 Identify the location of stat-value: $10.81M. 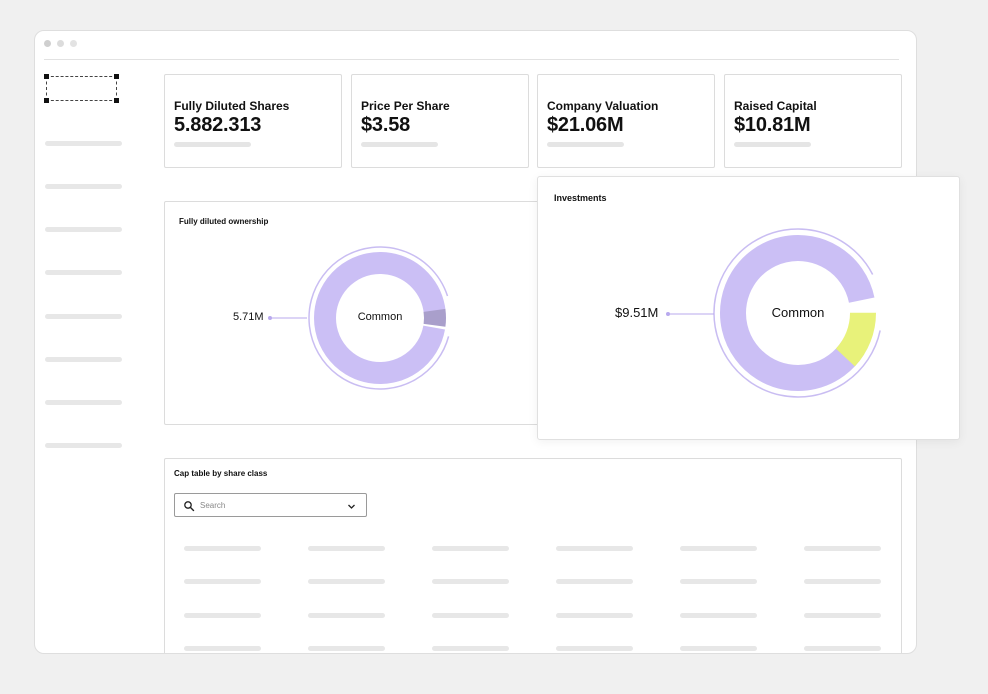
(772, 125).